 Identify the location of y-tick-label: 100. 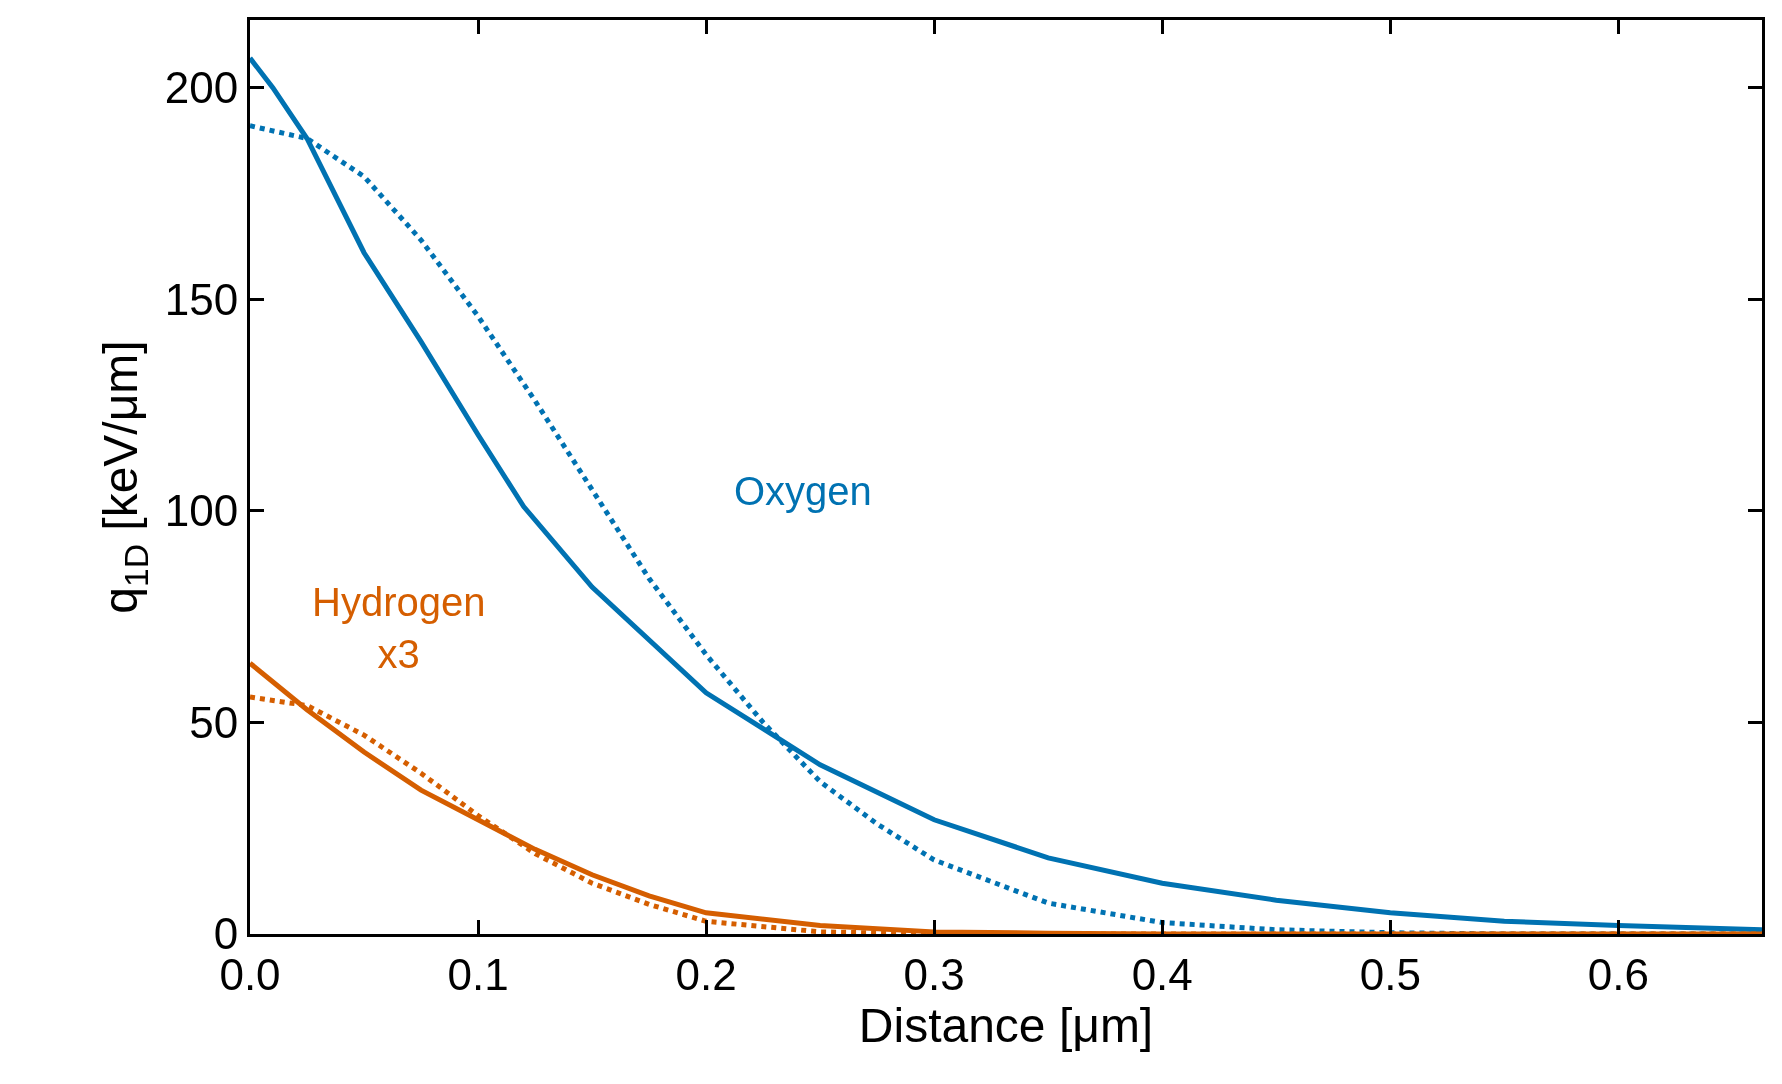
(201, 511).